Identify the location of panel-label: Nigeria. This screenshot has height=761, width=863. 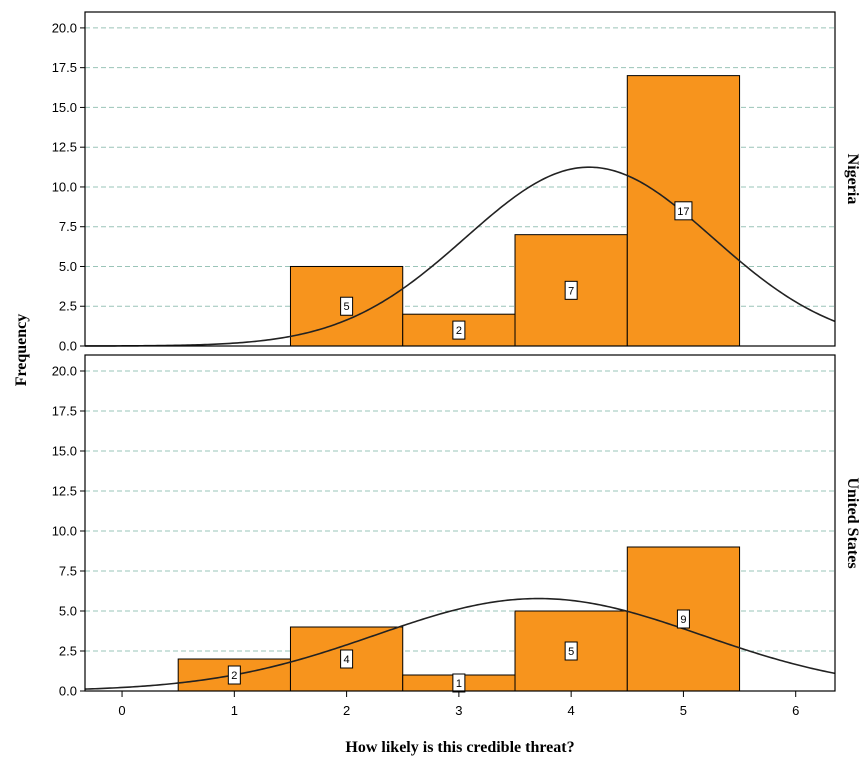
(852, 179).